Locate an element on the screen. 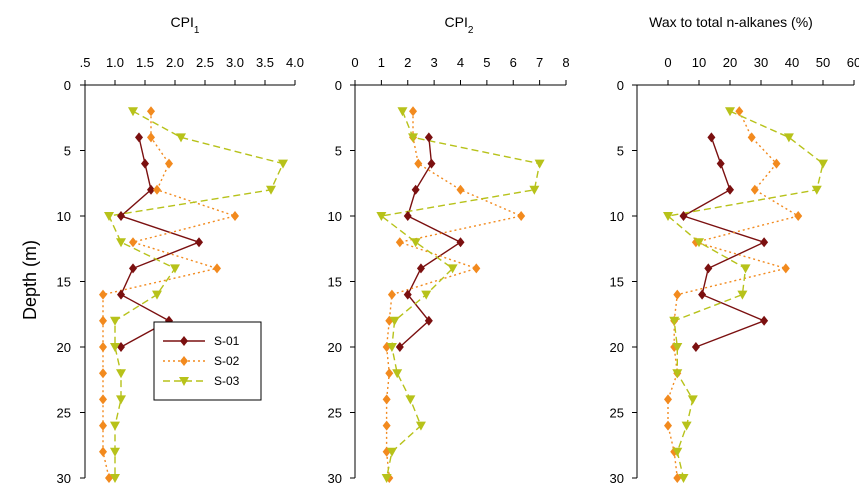  x-tick-label: 60 is located at coordinates (853, 62).